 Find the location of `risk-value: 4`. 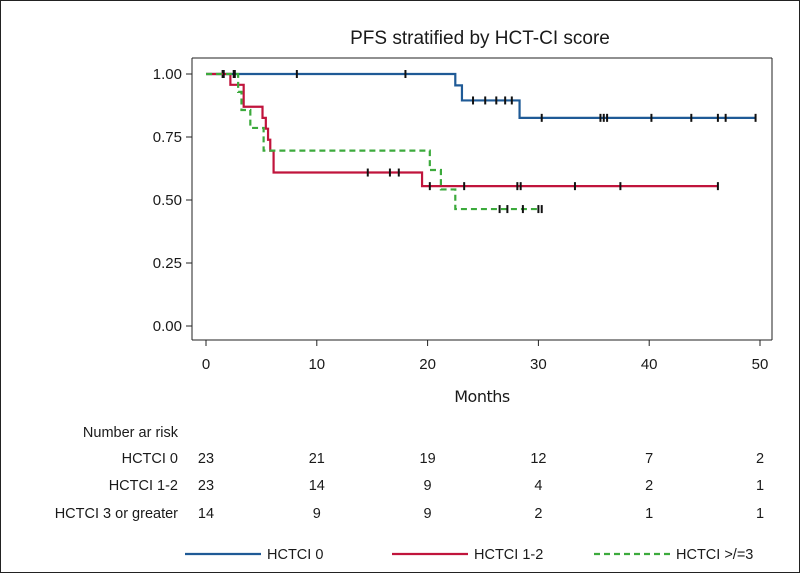

risk-value: 4 is located at coordinates (538, 486).